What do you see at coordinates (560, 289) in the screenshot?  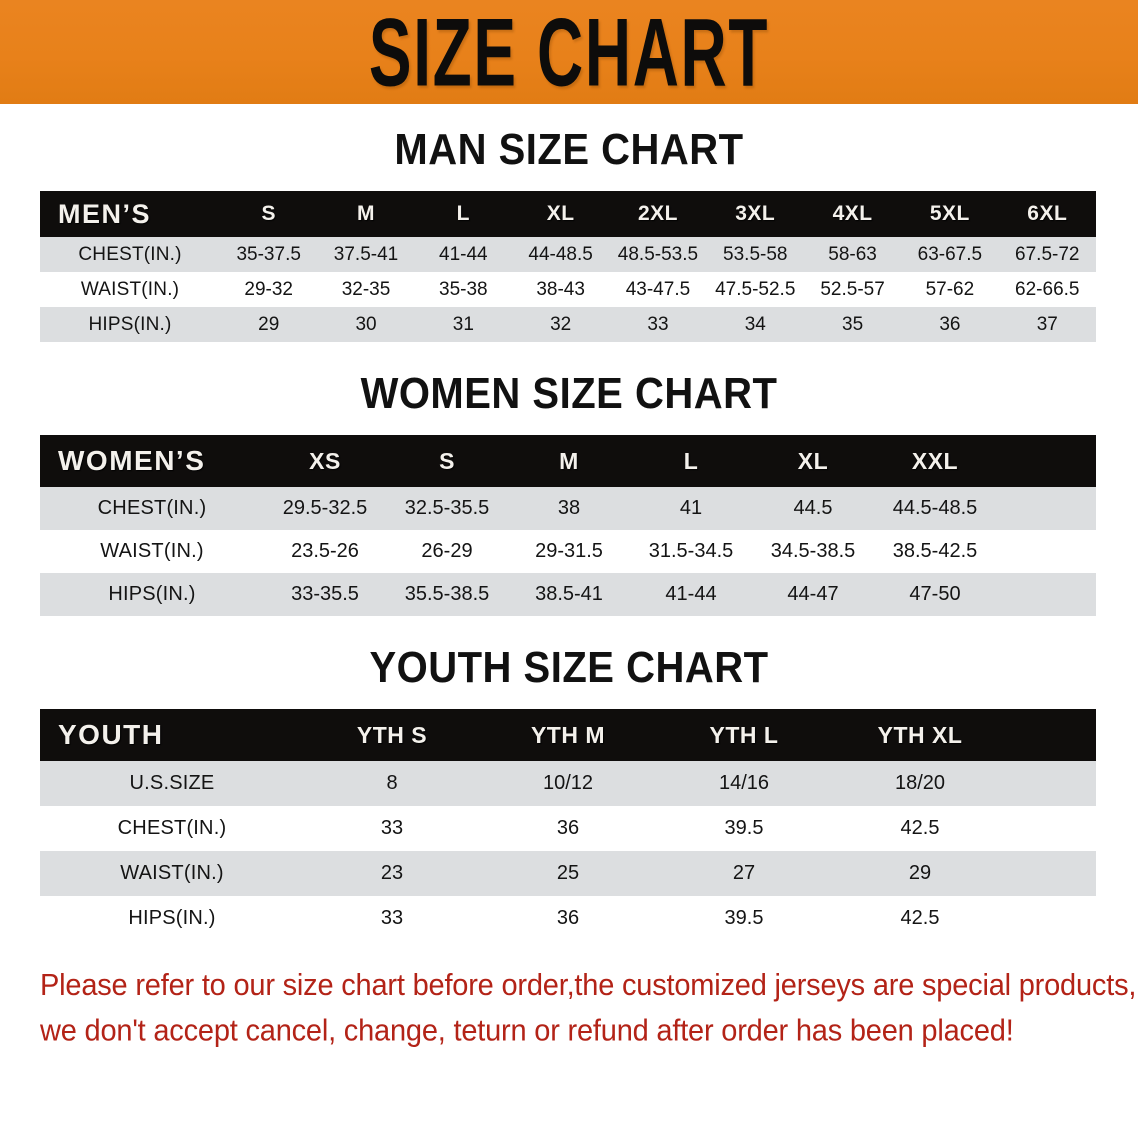 I see `man-waist-xl: 38-43` at bounding box center [560, 289].